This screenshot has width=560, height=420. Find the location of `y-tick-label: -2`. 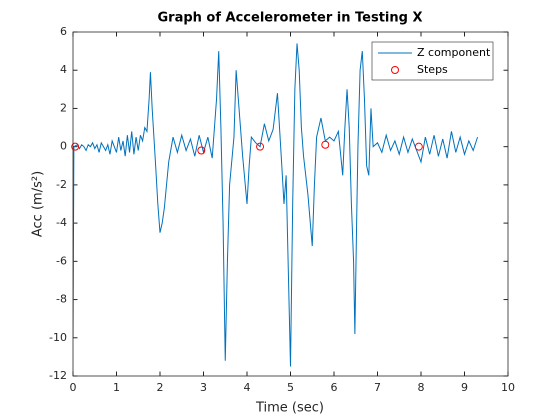

y-tick-label: -2 is located at coordinates (61, 184).